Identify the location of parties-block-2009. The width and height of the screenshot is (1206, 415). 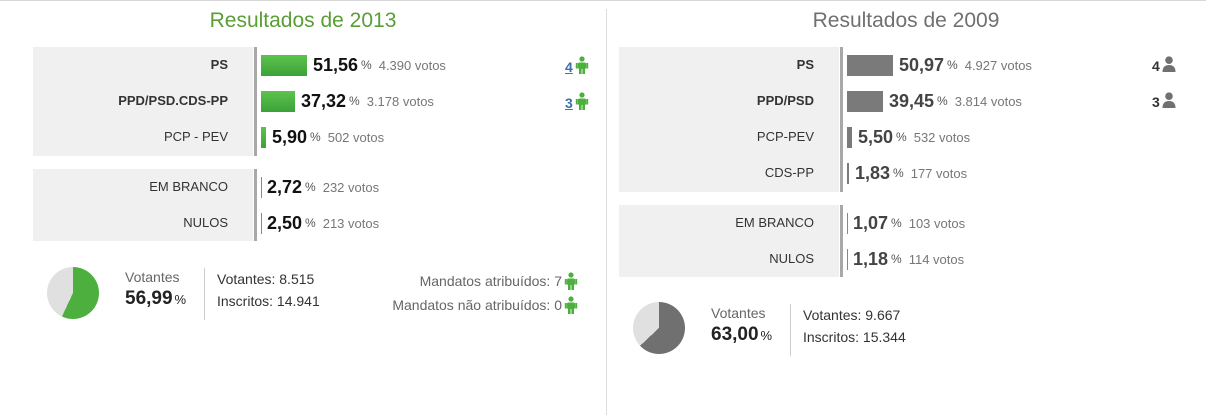
(729, 119).